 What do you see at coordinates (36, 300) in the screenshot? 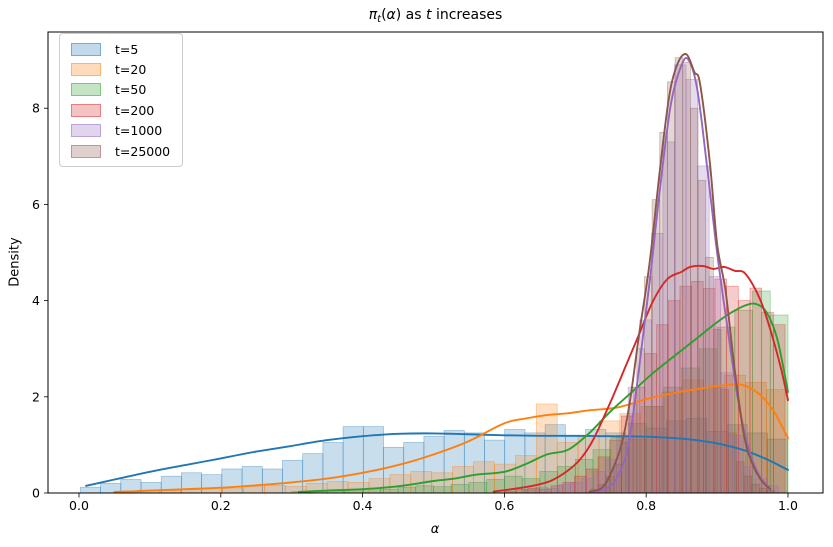
I see `y-tick-label: 4` at bounding box center [36, 300].